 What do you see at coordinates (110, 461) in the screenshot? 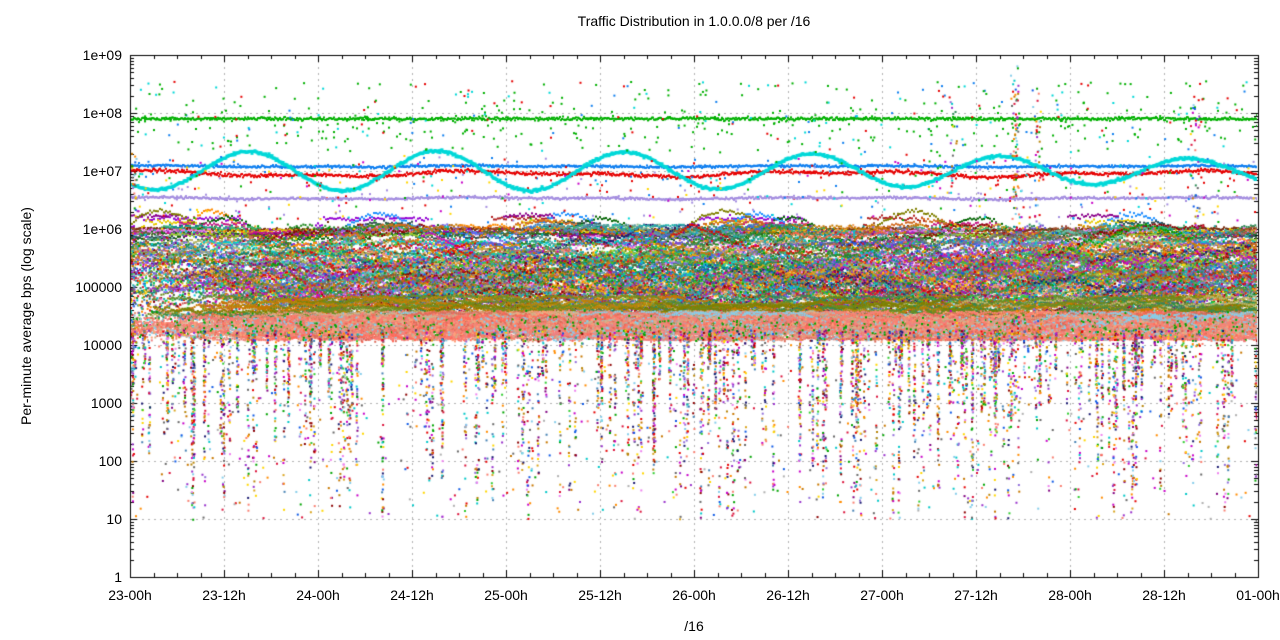
I see `y-tick-label: 100` at bounding box center [110, 461].